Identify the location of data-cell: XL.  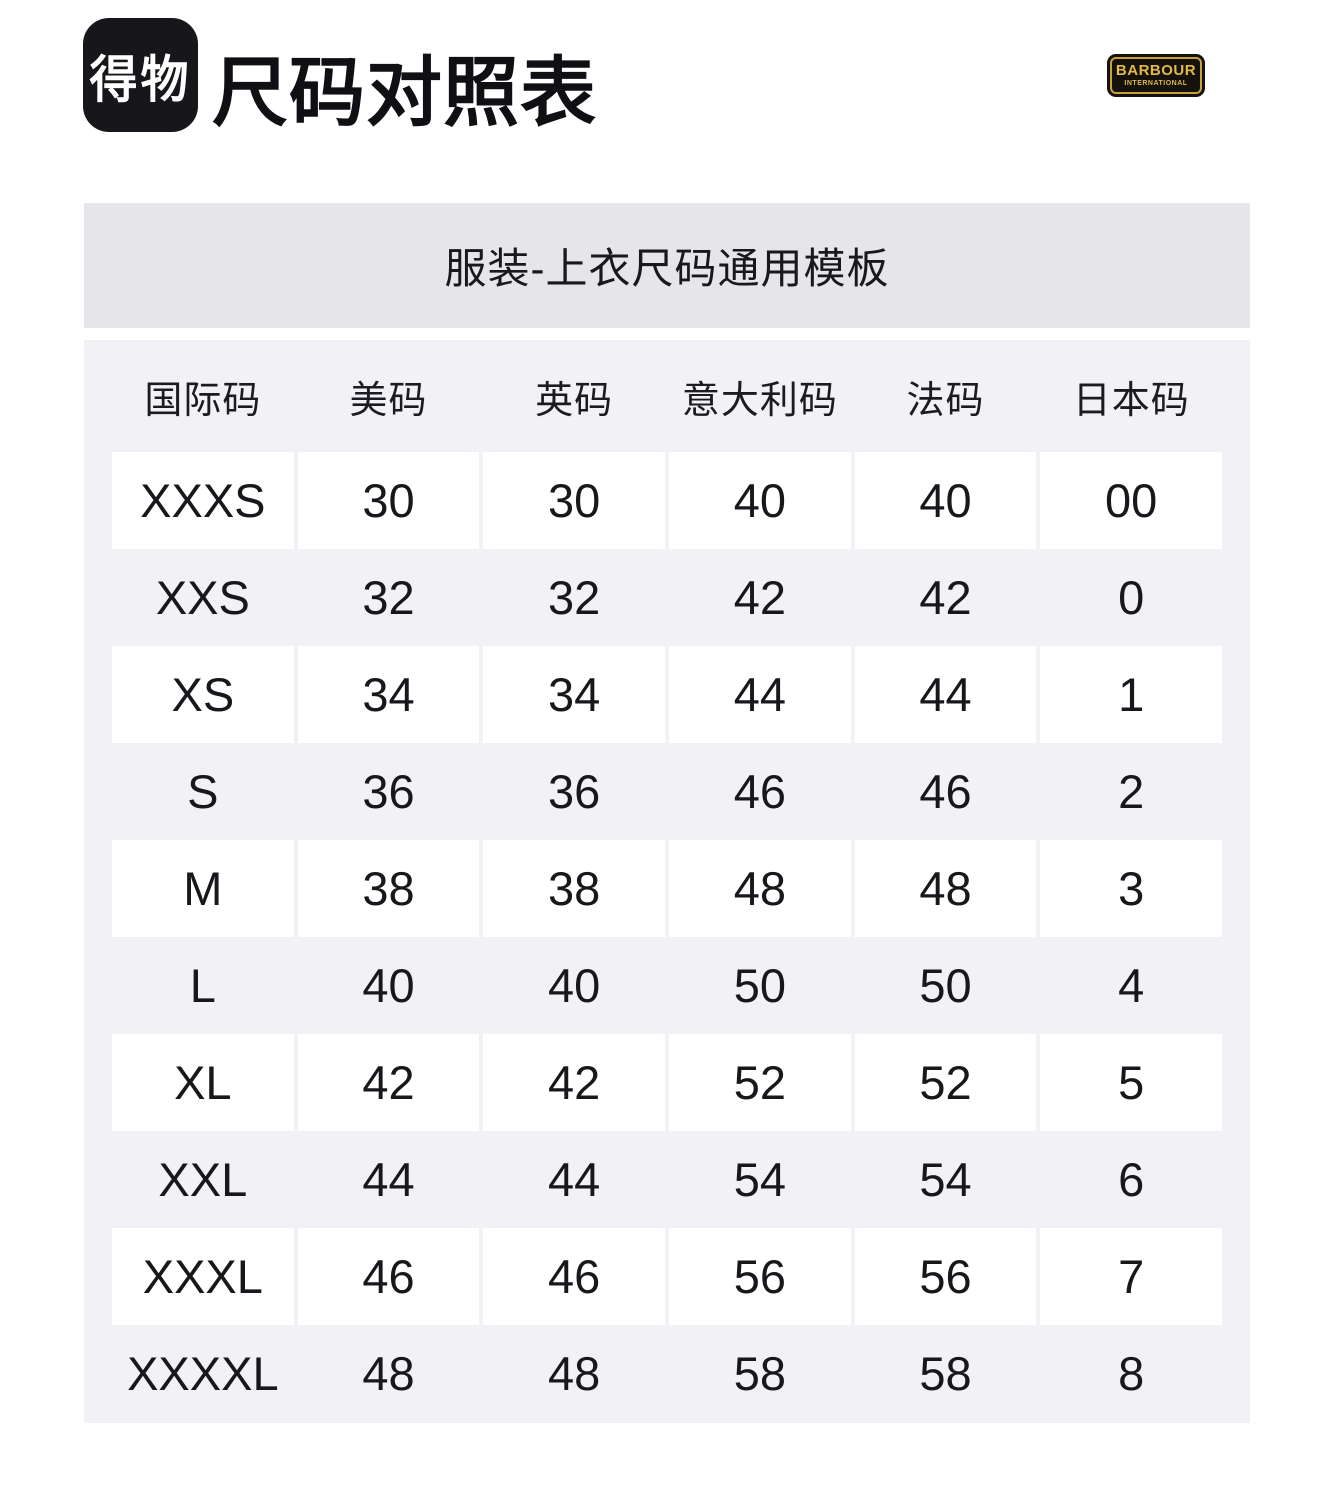
(203, 1082).